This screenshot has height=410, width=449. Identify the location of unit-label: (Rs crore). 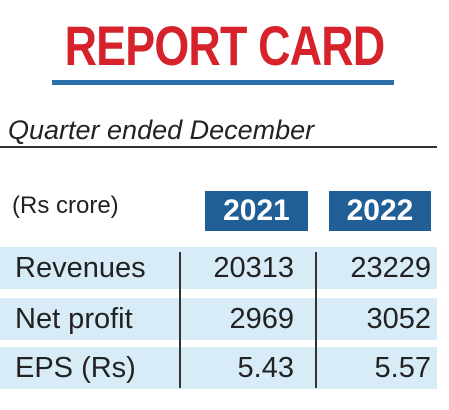
(65, 205).